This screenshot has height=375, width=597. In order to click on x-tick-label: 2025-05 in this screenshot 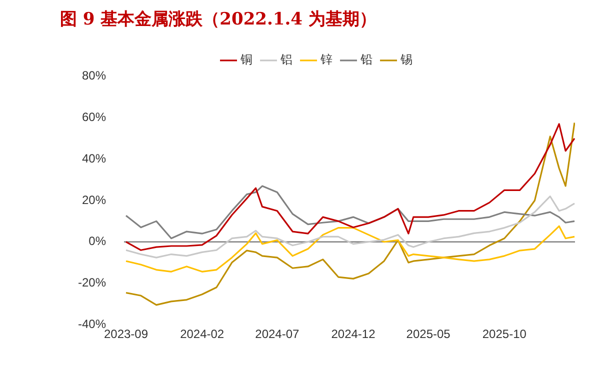, I will do `click(428, 334)`.